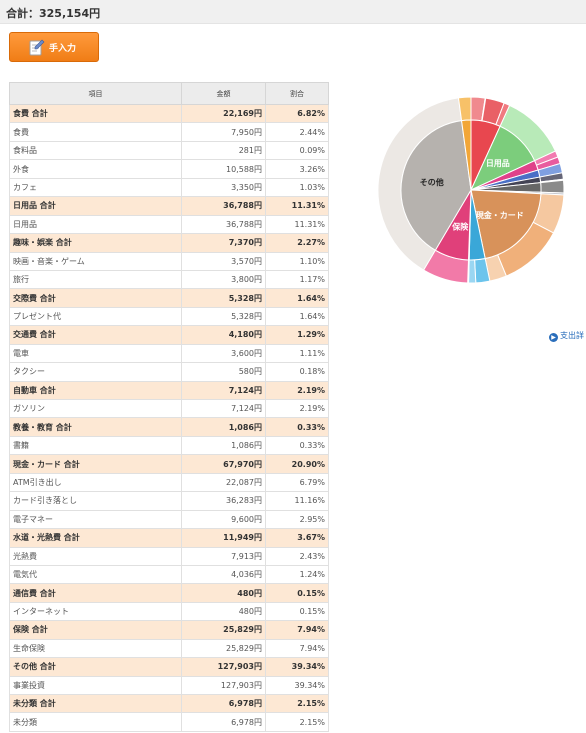 This screenshot has width=586, height=733. I want to click on cell-pct: 0.09%, so click(297, 150).